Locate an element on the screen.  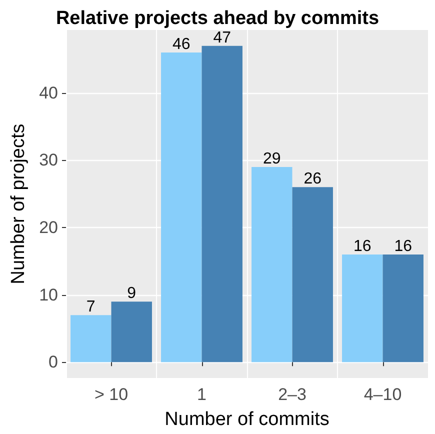
x-axis-title: Number of commits is located at coordinates (247, 419).